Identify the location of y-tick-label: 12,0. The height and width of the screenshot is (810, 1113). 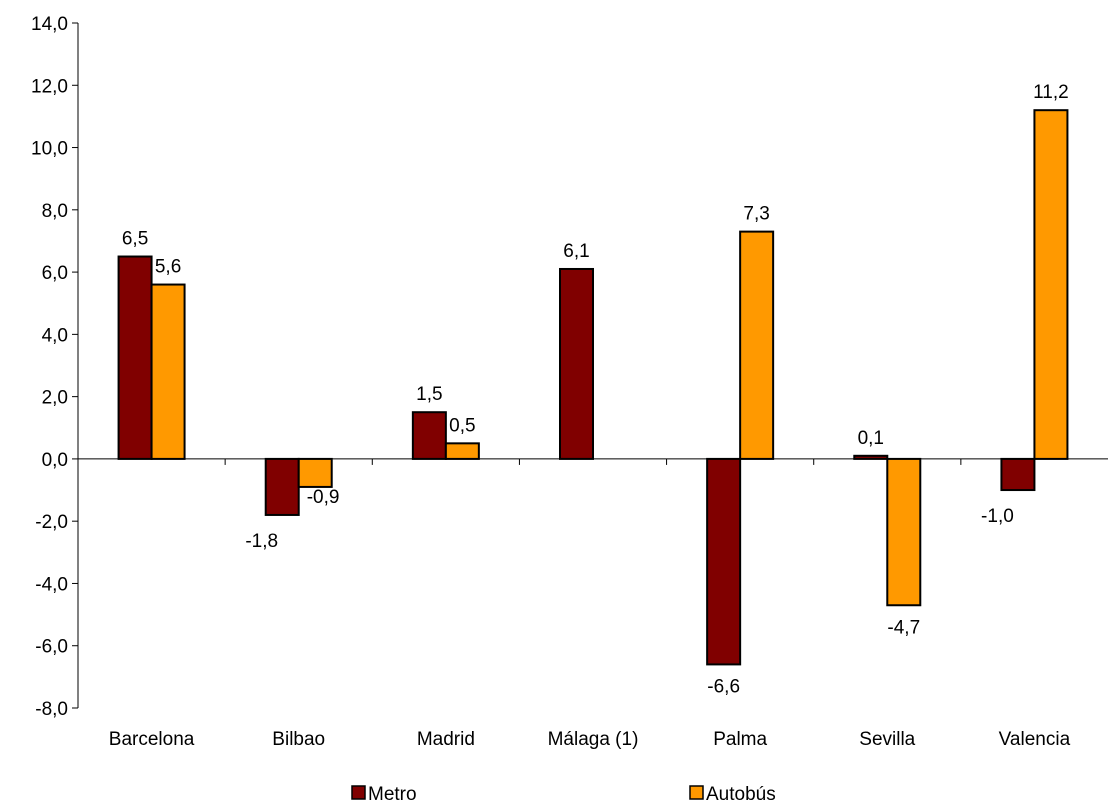
(49, 86).